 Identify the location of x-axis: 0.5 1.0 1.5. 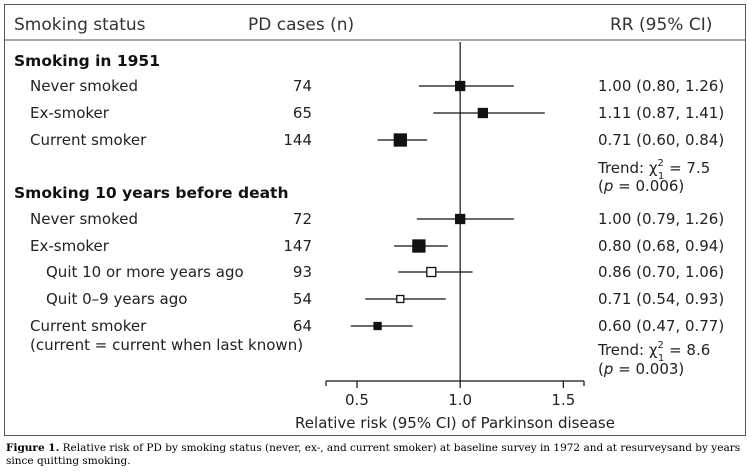
(455, 394).